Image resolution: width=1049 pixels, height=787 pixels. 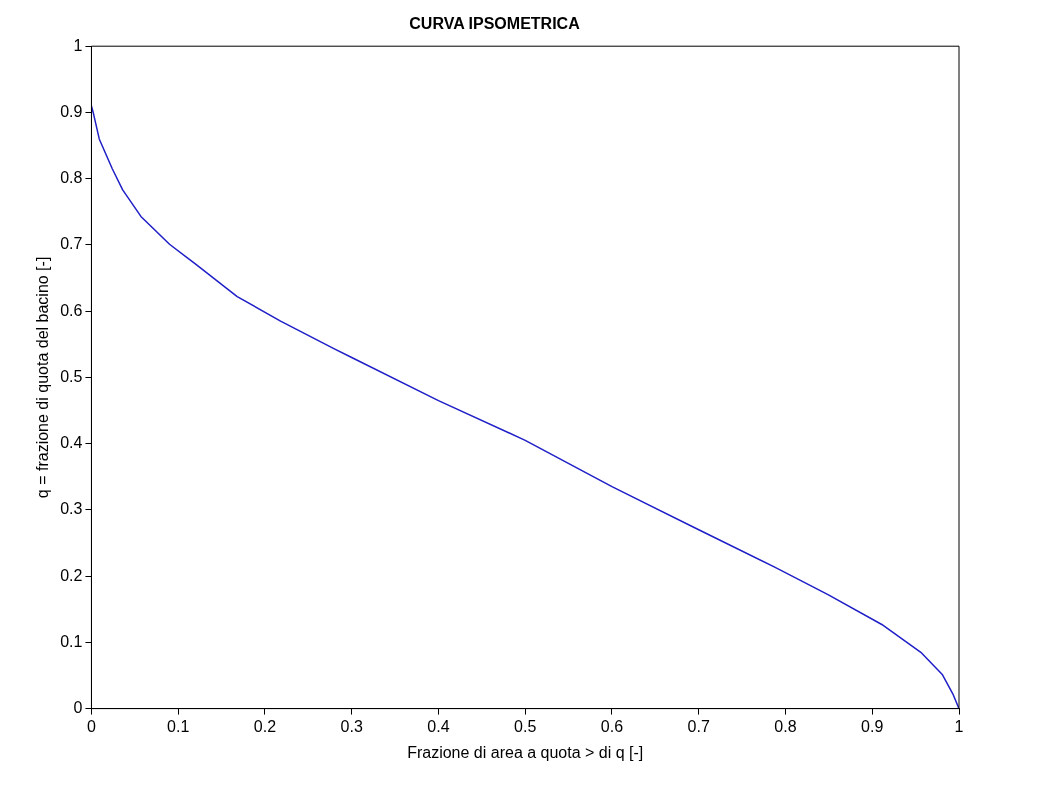 What do you see at coordinates (71, 244) in the screenshot?
I see `y-tick-label: 0.7` at bounding box center [71, 244].